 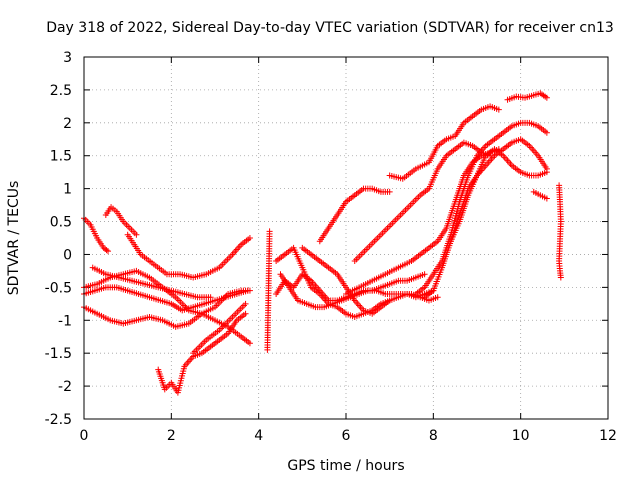 I want to click on x-tick-label: 0, so click(x=84, y=436).